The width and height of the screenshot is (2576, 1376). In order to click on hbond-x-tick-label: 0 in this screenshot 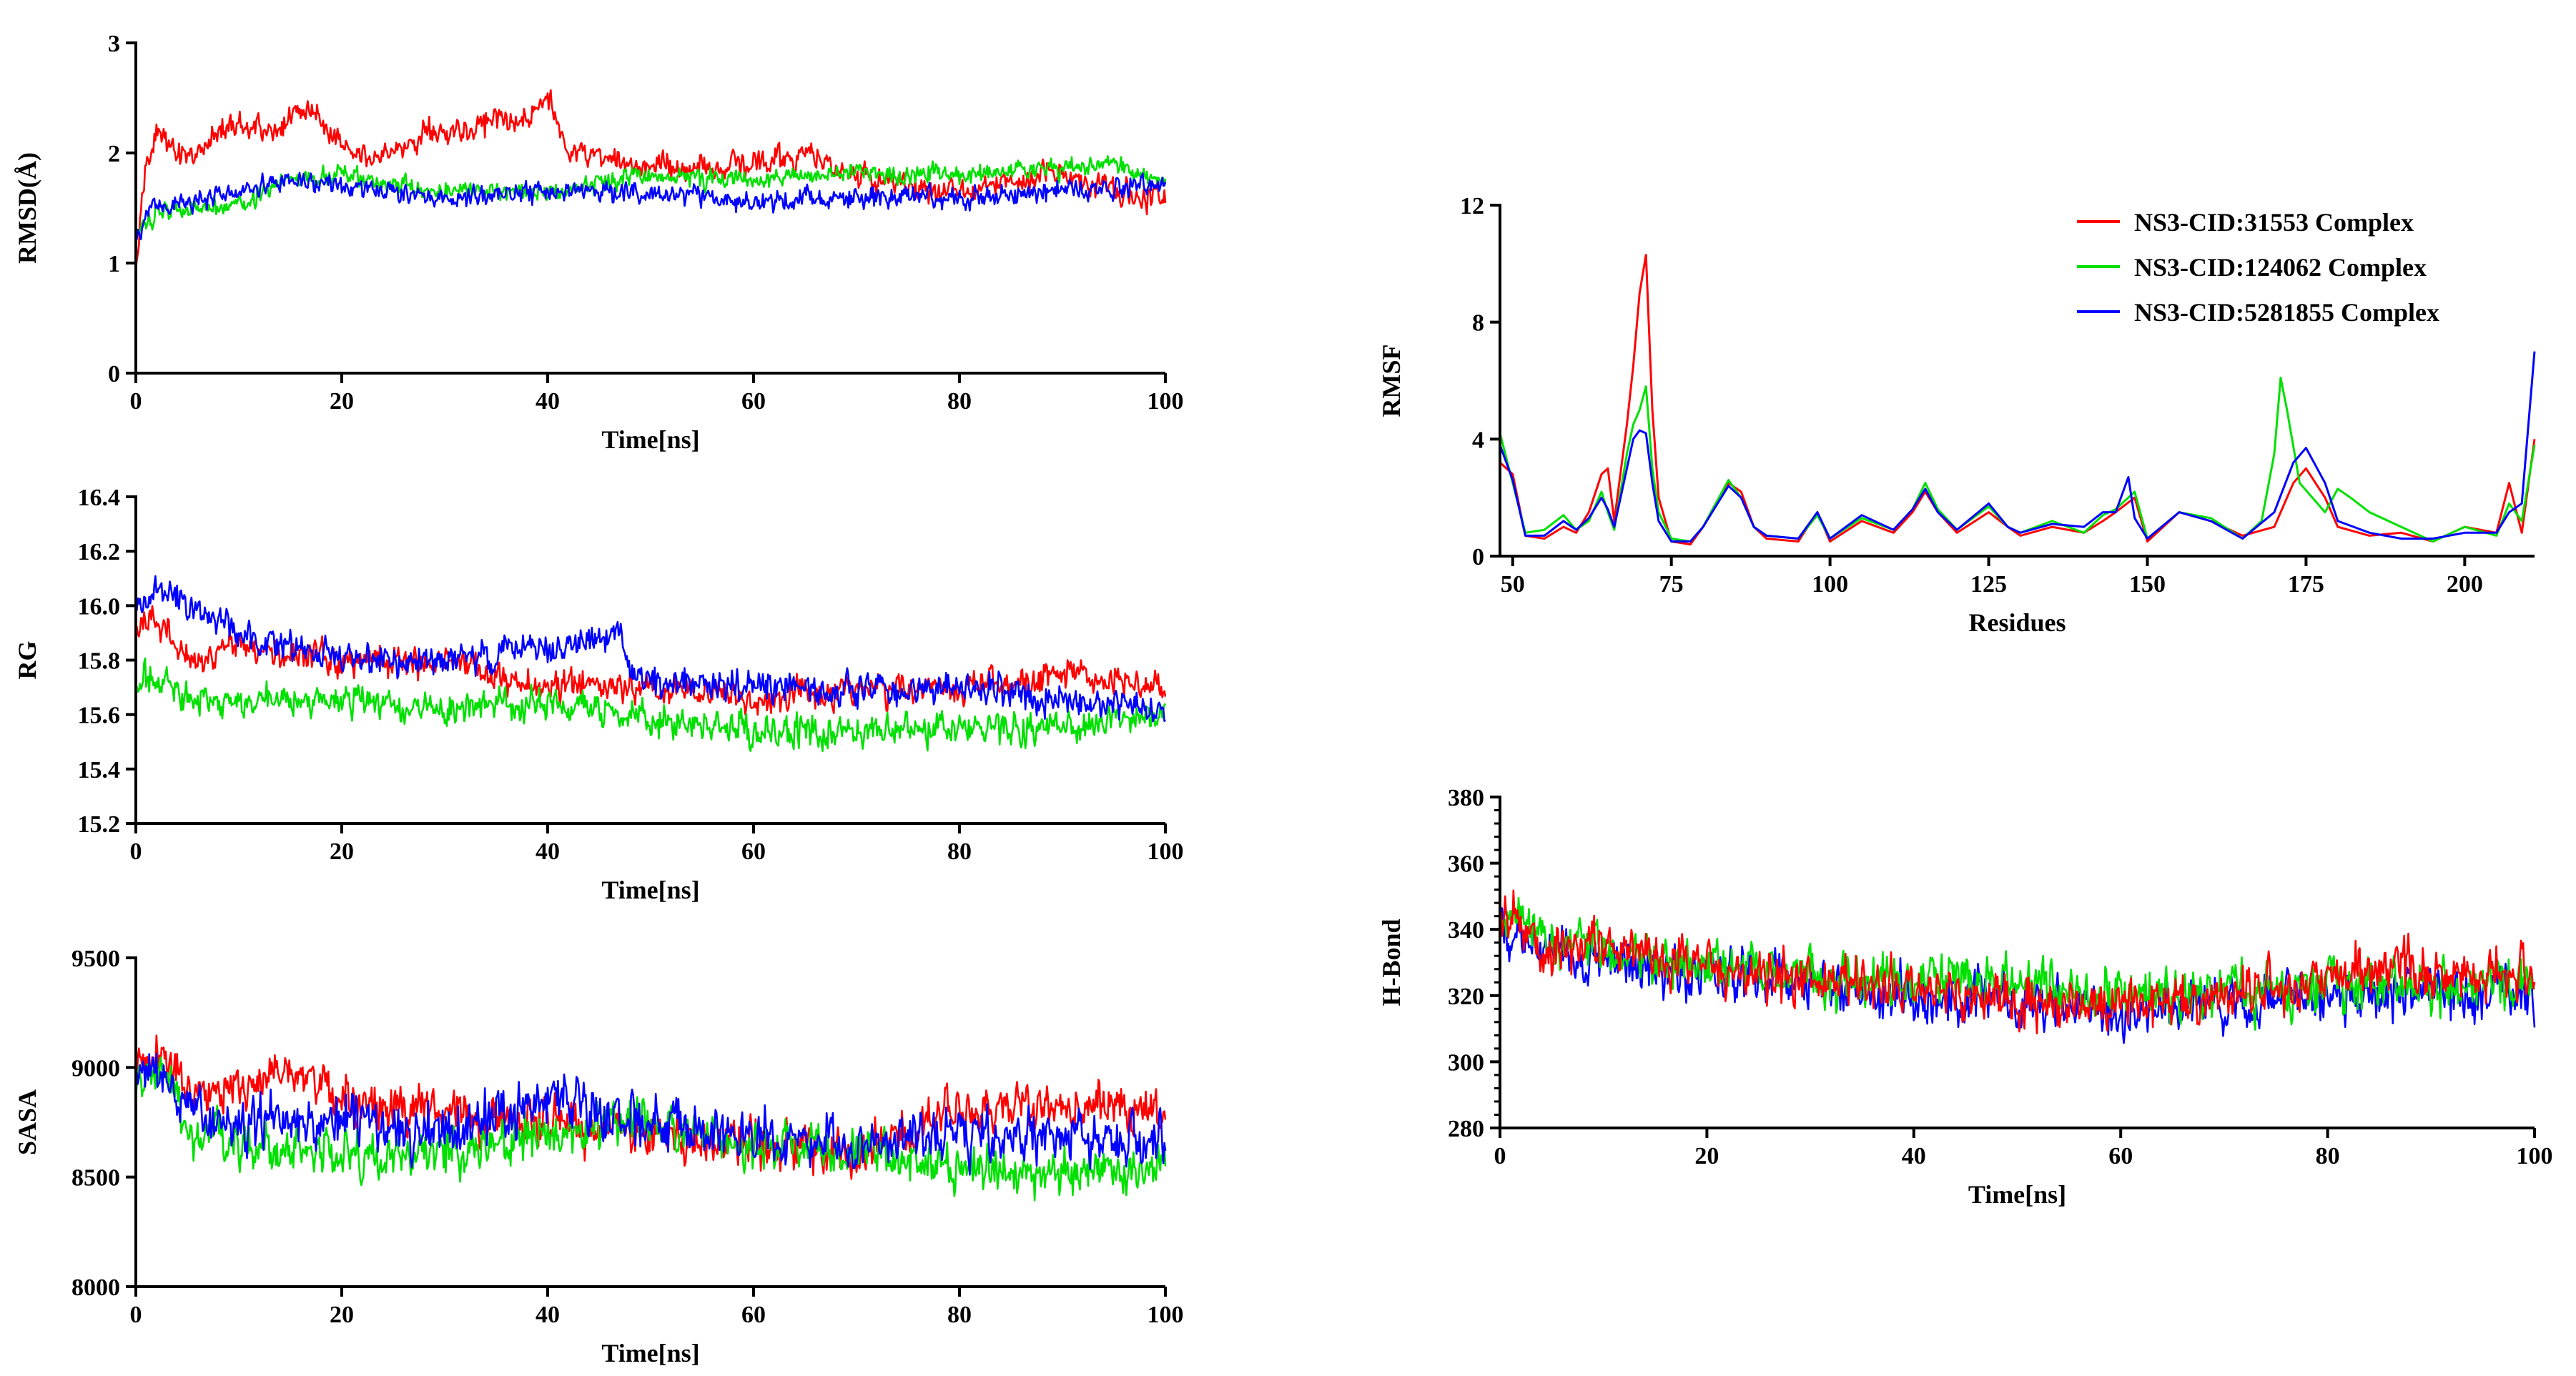, I will do `click(1500, 1156)`.